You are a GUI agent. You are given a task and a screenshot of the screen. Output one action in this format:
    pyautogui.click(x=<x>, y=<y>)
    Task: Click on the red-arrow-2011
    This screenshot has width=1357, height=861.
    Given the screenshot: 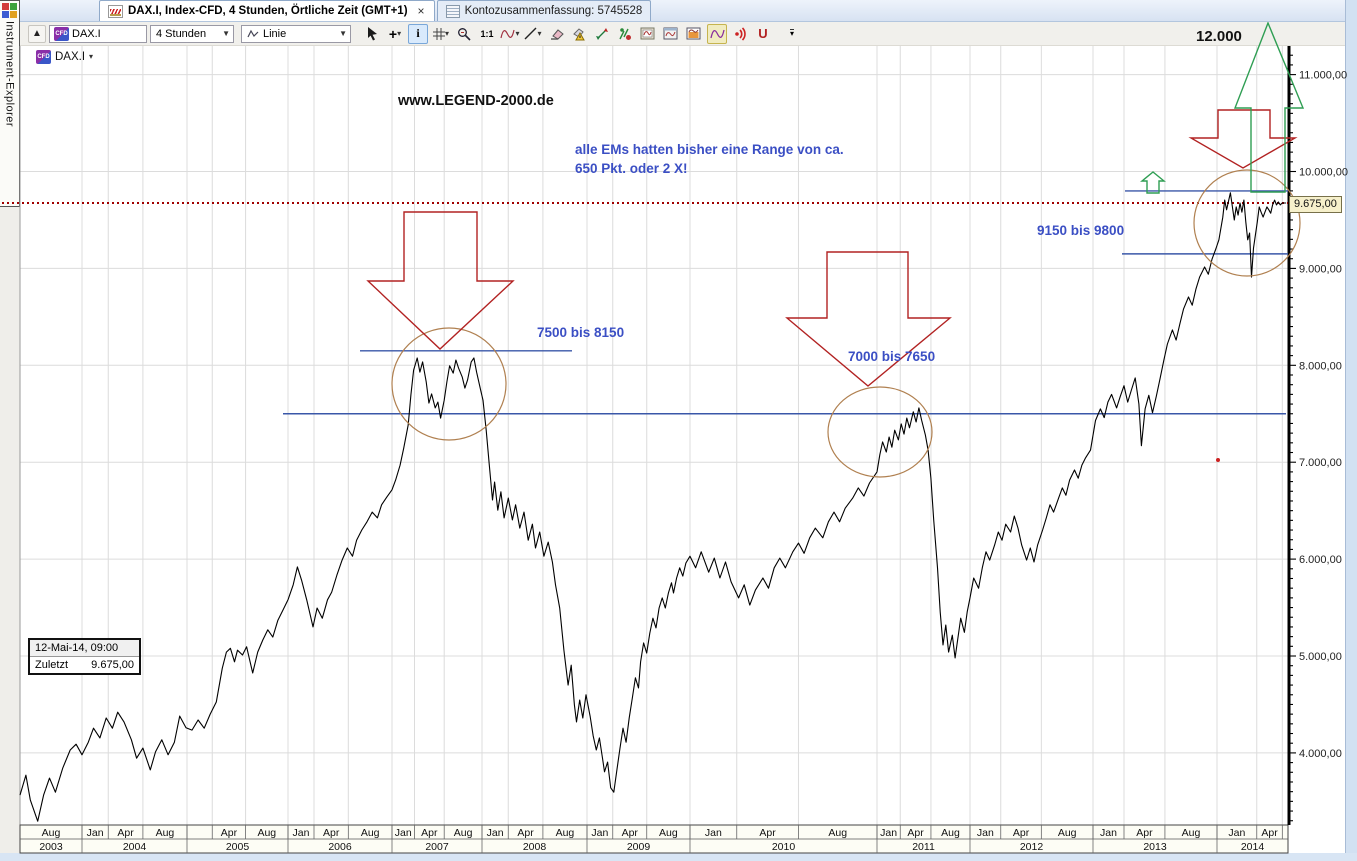 What is the action you would take?
    pyautogui.click(x=868, y=319)
    